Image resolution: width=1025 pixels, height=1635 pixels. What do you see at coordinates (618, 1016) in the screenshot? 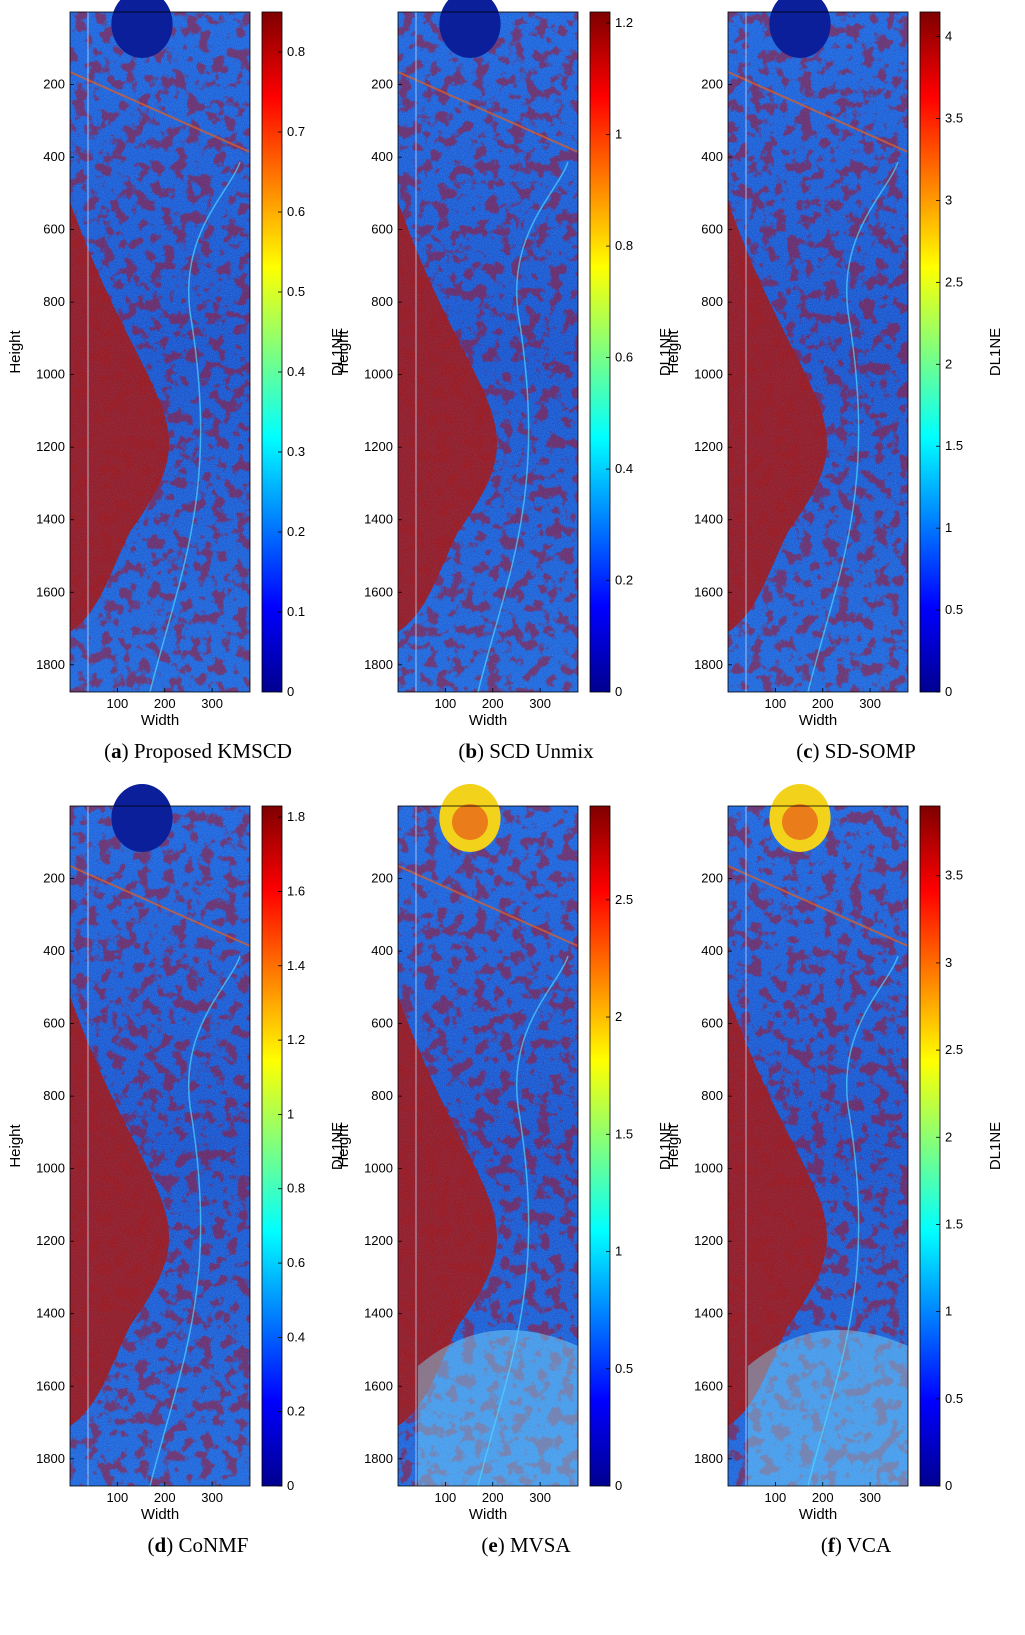
I see `colorbar-tick-label: 2` at bounding box center [618, 1016].